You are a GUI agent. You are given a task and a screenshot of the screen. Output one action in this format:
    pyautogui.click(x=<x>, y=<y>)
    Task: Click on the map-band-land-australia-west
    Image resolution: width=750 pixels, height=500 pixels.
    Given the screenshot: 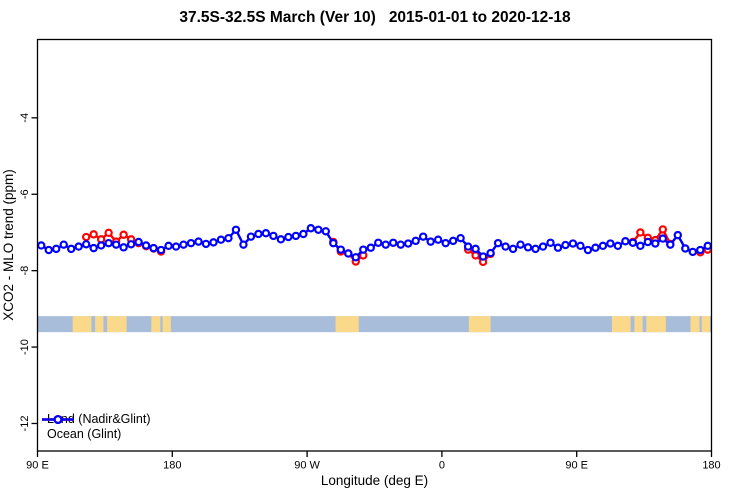 What is the action you would take?
    pyautogui.click(x=82, y=324)
    